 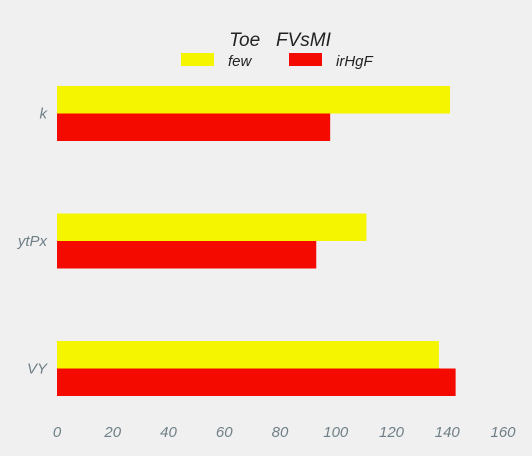 I want to click on category-label-ytpx: ytPx, so click(x=32, y=241).